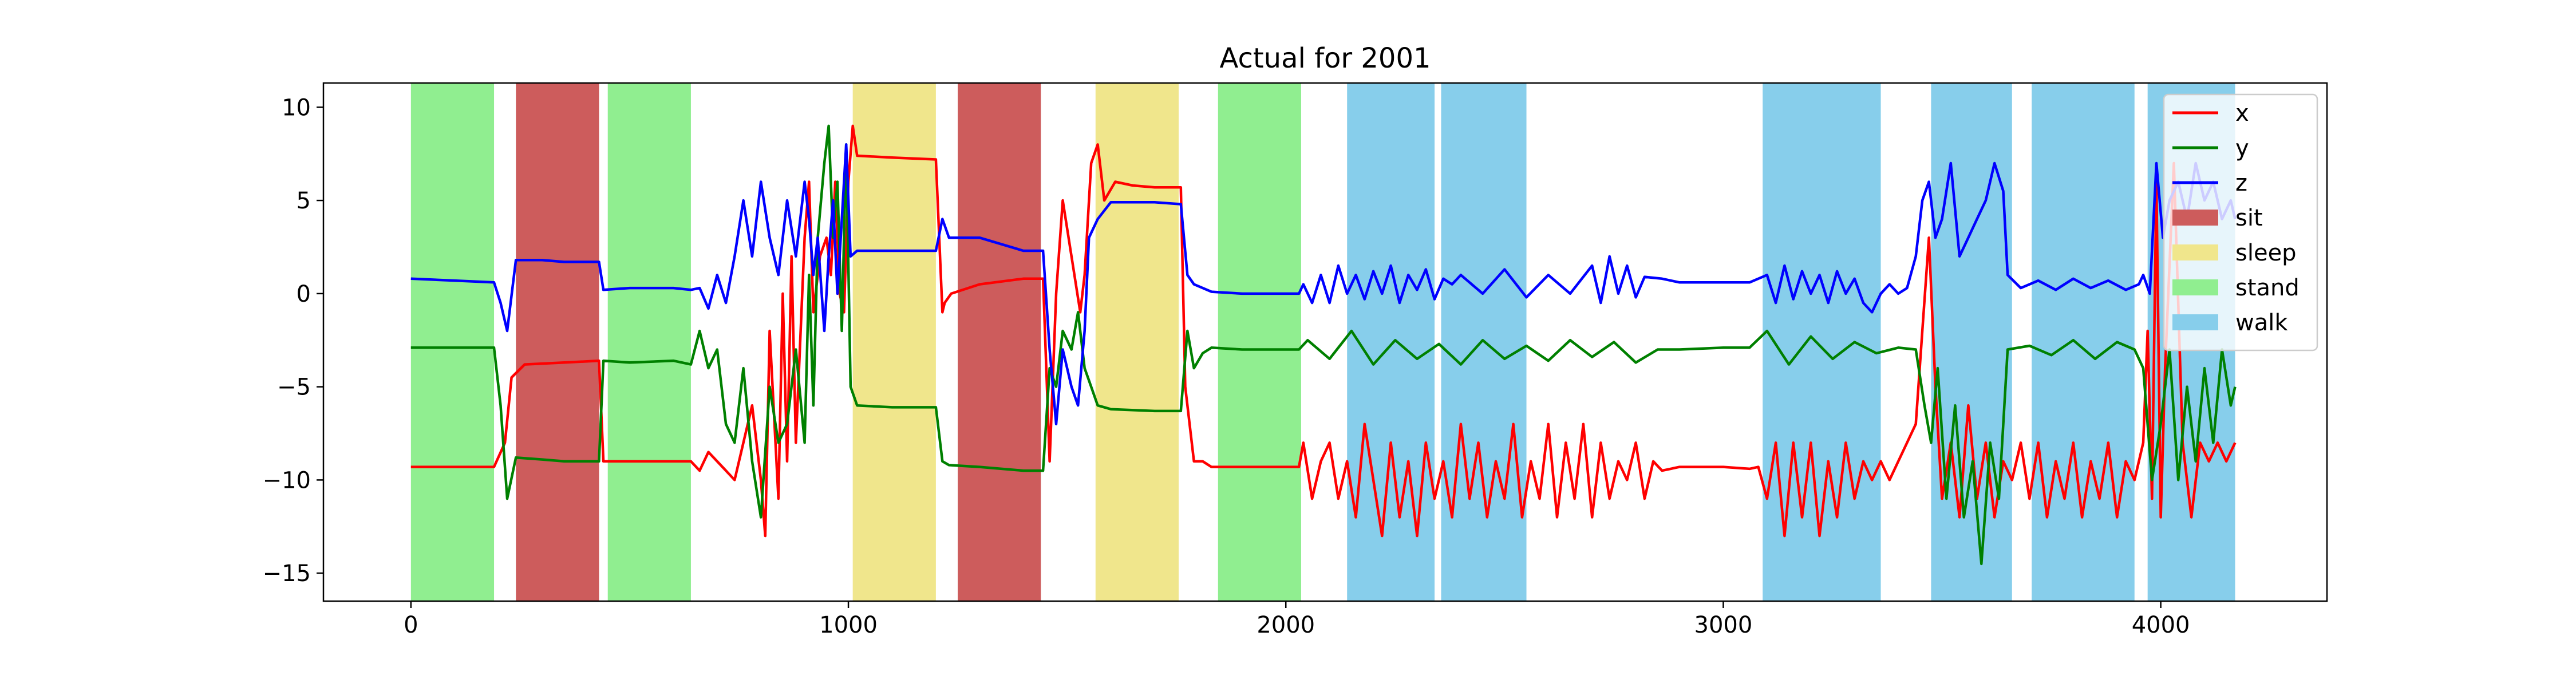  What do you see at coordinates (2195, 287) in the screenshot?
I see `legend-swatch-stand` at bounding box center [2195, 287].